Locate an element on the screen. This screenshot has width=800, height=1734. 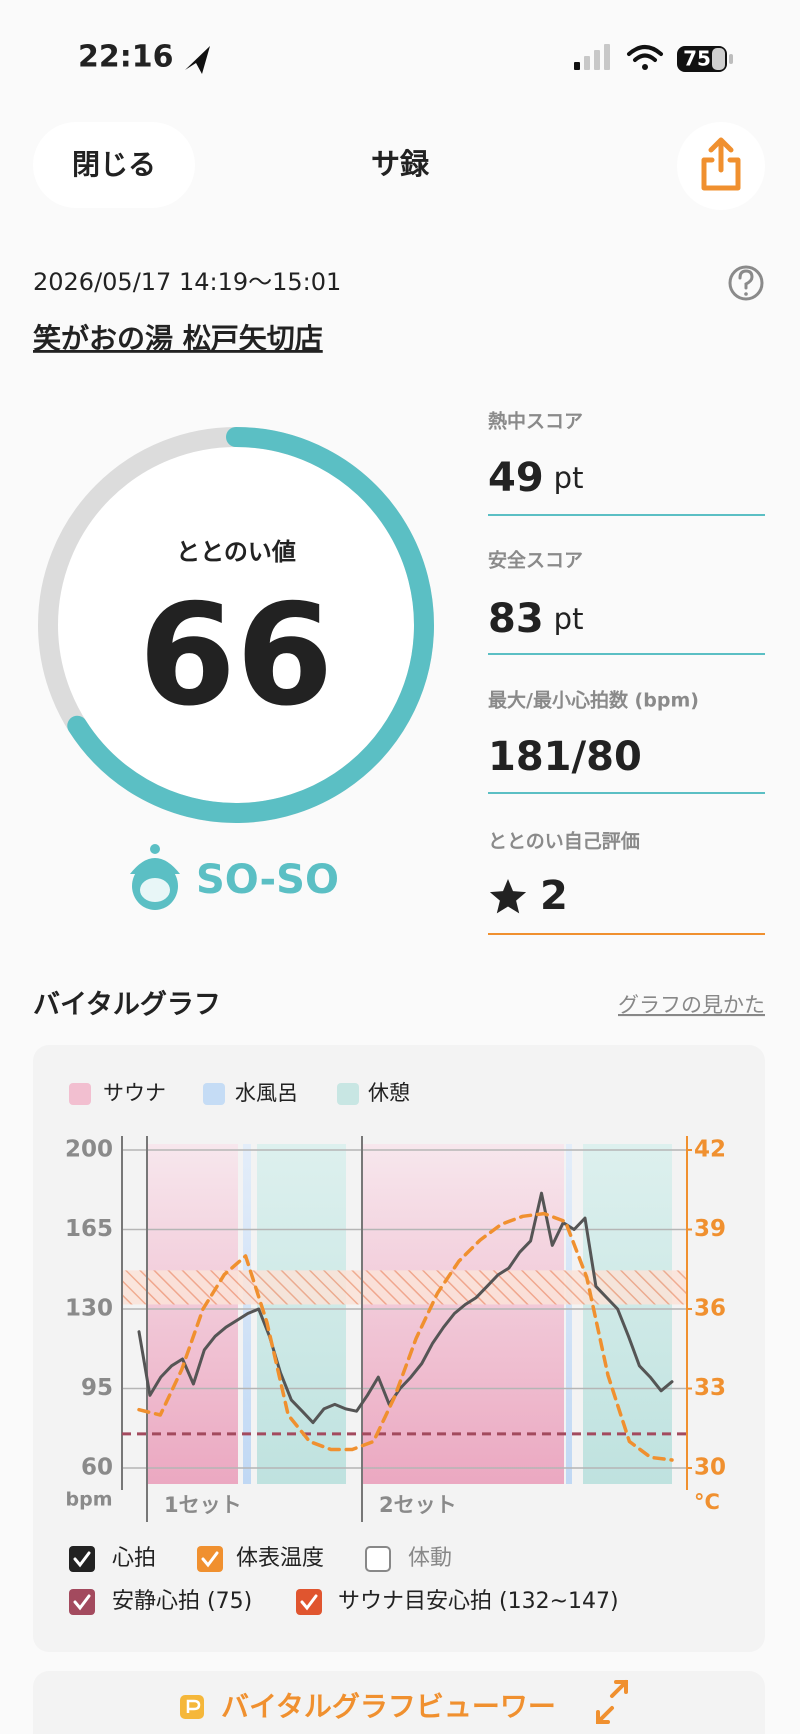
status-time: 22:16 is located at coordinates (126, 57).